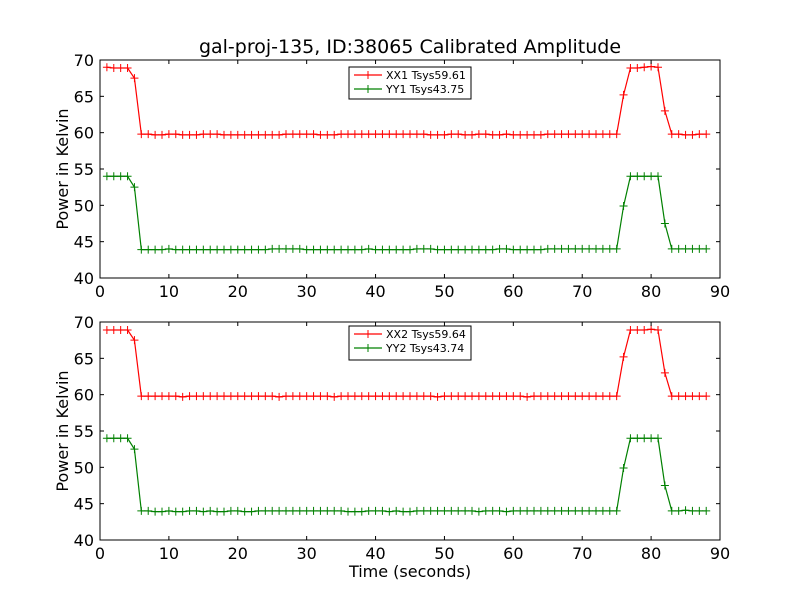 This screenshot has width=800, height=604. Describe the element at coordinates (84, 169) in the screenshot. I see `y-tick-label: 55` at that location.